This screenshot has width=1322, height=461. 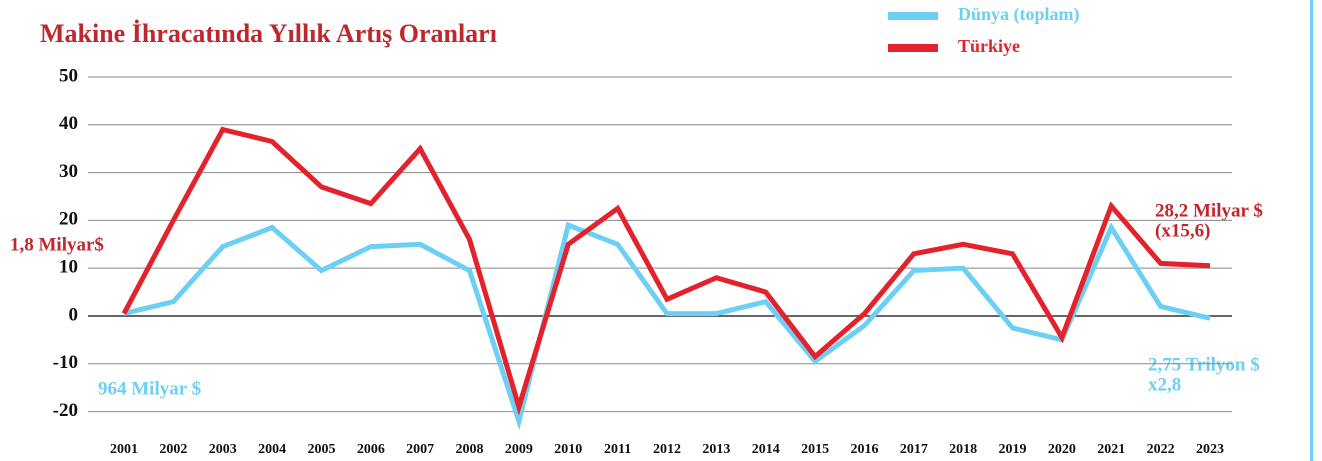 I want to click on y-tick-label: 50, so click(x=68, y=75).